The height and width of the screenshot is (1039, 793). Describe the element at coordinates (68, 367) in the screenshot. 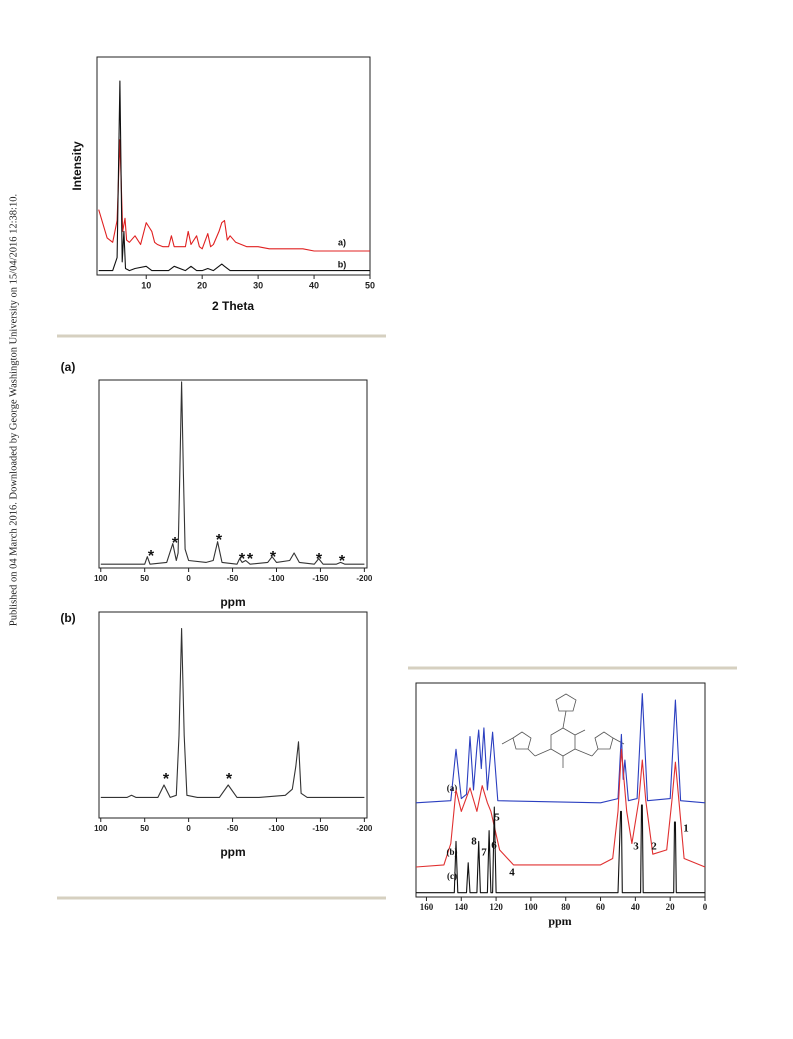

I see `panel-label: (a)` at that location.